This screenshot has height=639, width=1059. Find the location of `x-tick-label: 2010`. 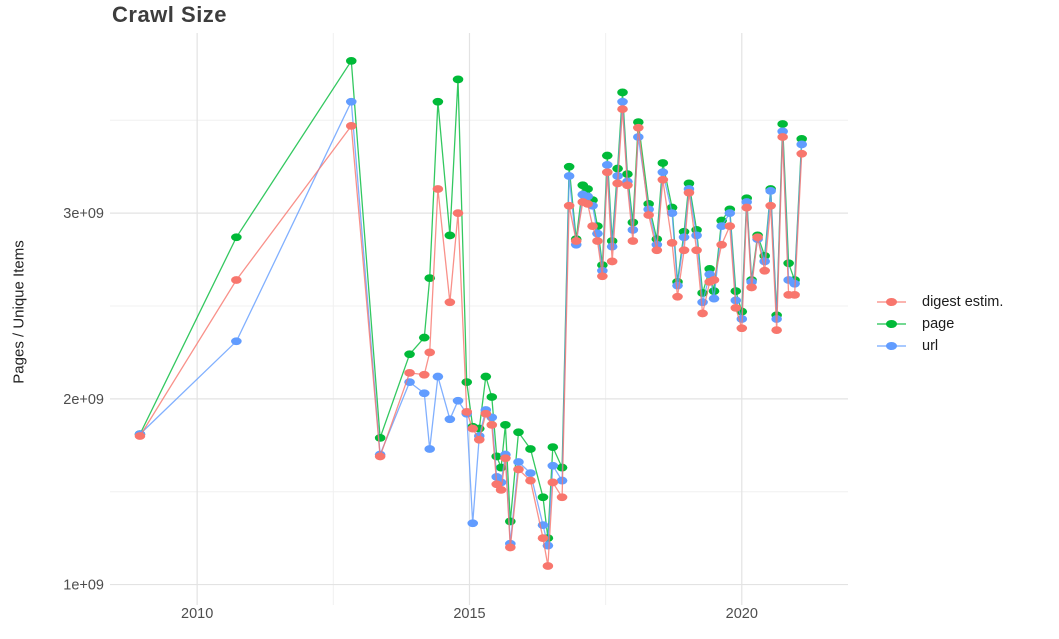

x-tick-label: 2010 is located at coordinates (197, 614).